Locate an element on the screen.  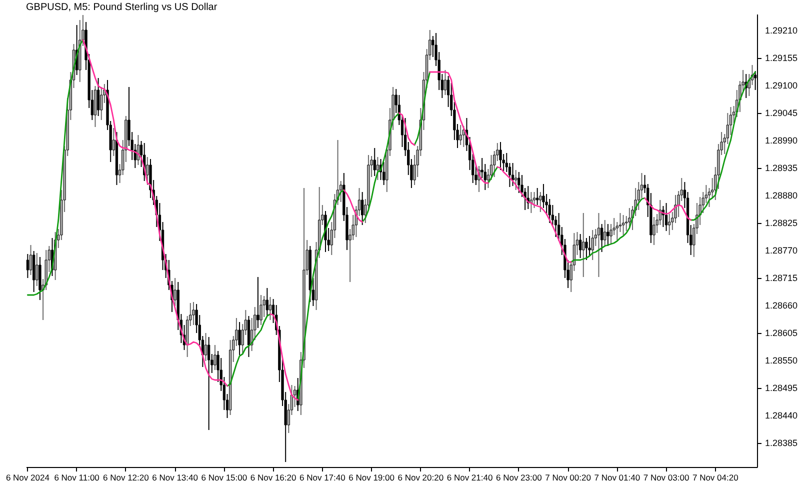
x-tick-label: 6 Nov 16:20 is located at coordinates (273, 477).